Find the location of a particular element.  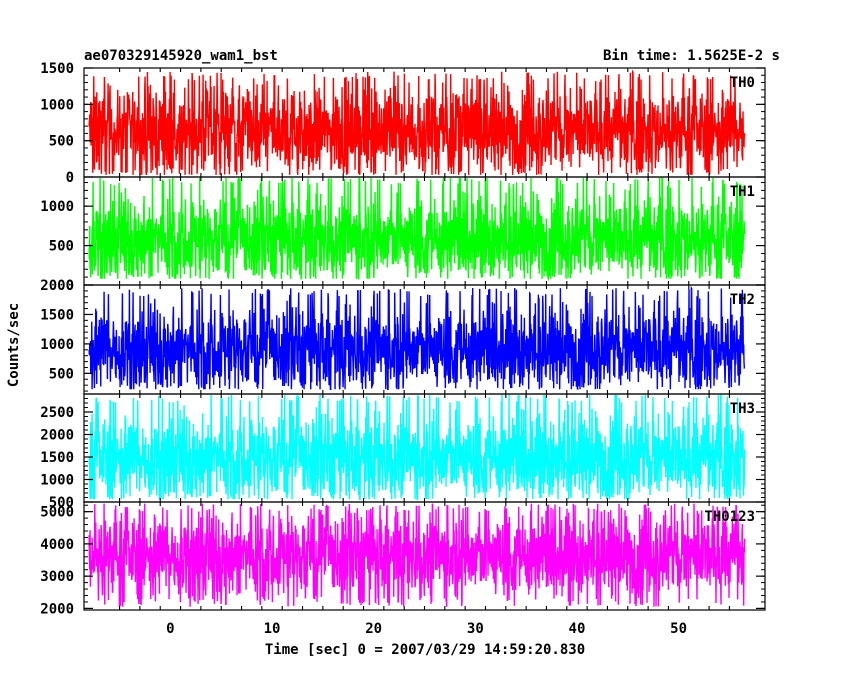

y-tick-label: 5000 is located at coordinates (57, 513).